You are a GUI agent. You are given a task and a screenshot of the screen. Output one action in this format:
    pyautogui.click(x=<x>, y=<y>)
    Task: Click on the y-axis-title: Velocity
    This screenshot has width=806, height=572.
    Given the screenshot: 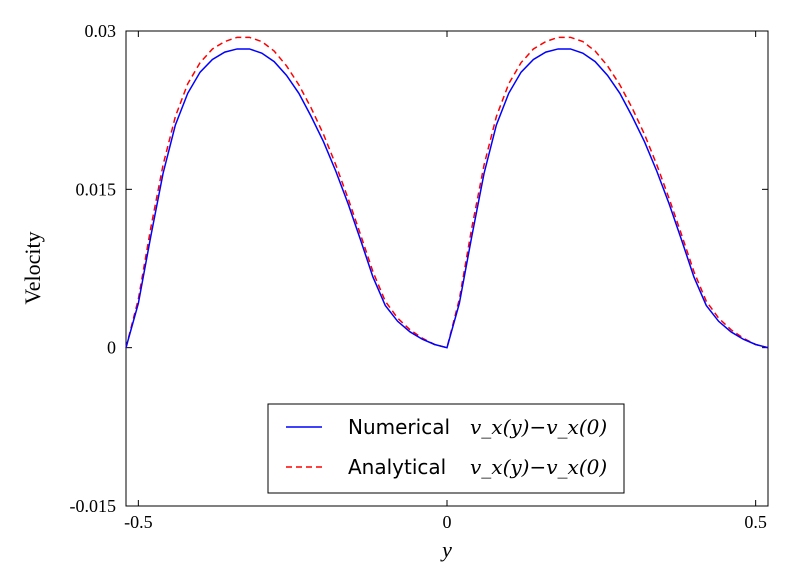 What is the action you would take?
    pyautogui.click(x=32, y=267)
    